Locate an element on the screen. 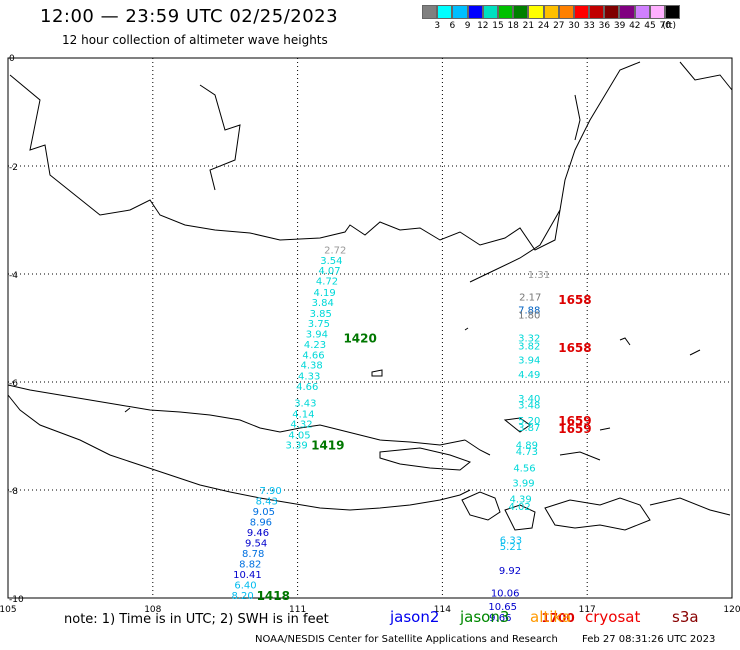 The height and width of the screenshot is (650, 740). wave-height-label: 4.05 is located at coordinates (299, 435).